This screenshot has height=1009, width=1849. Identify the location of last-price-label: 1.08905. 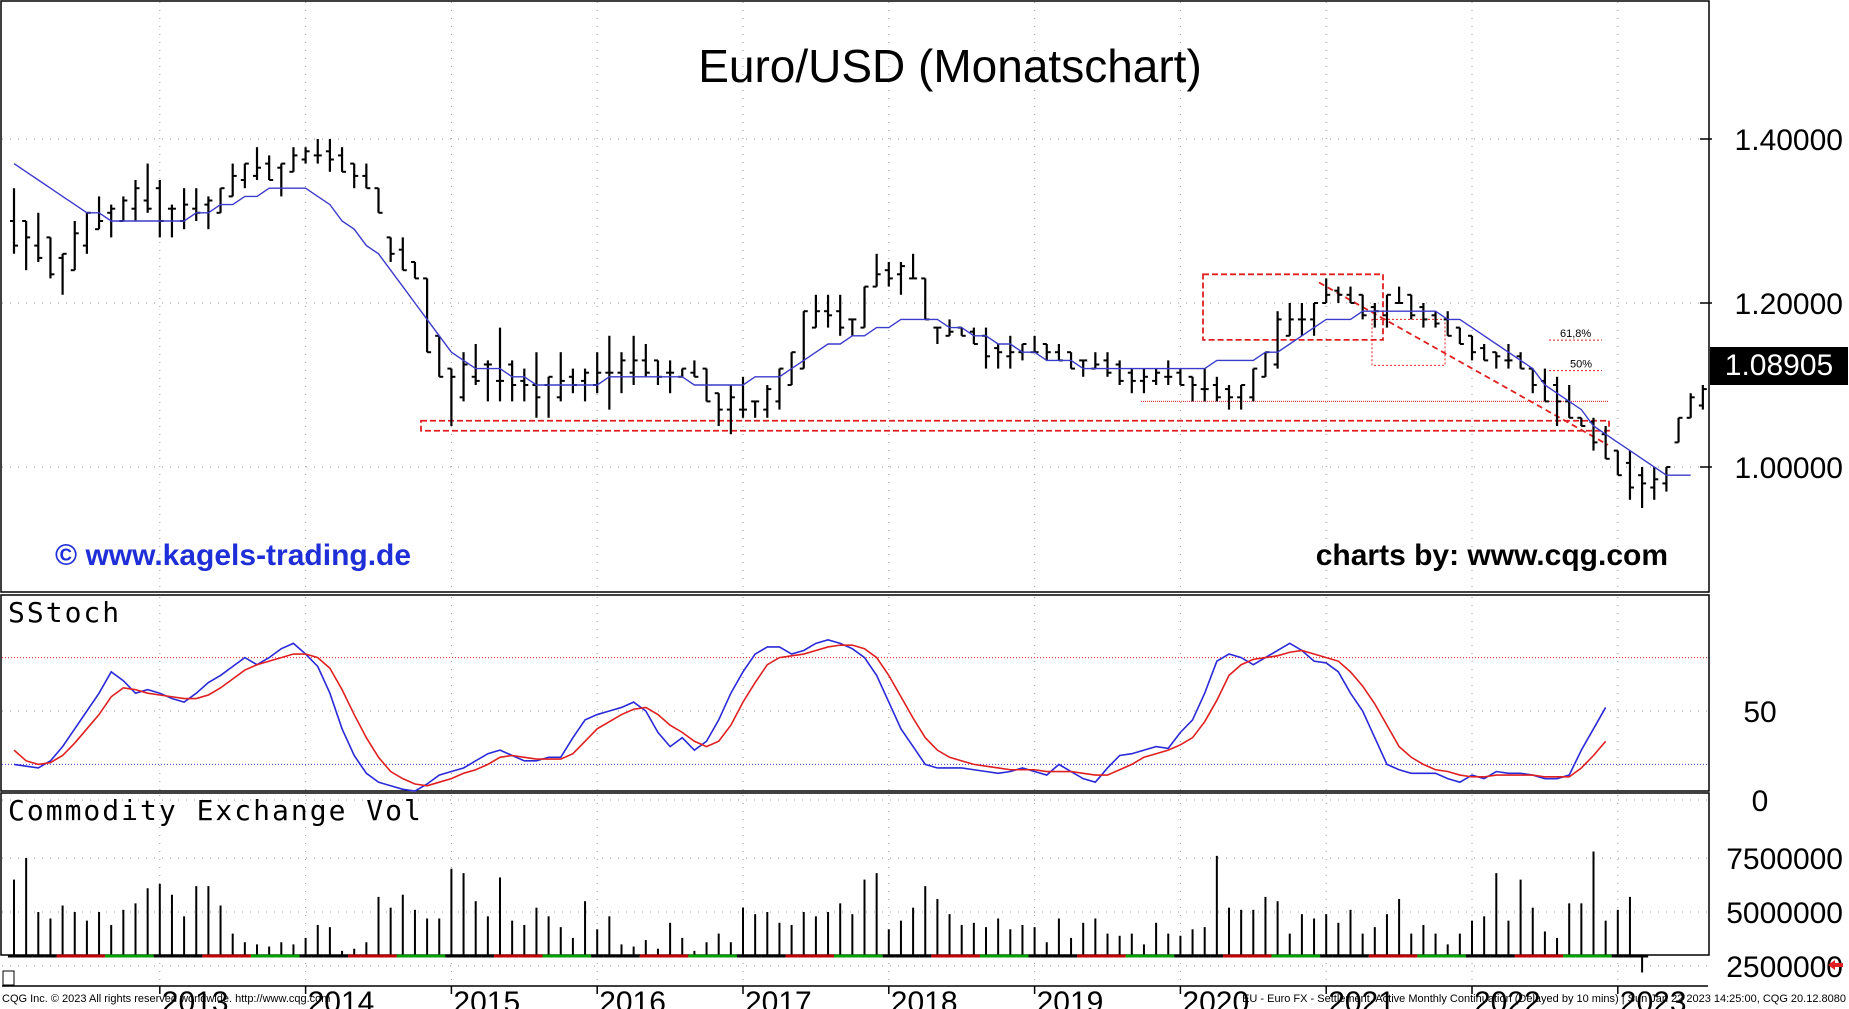
(1779, 365).